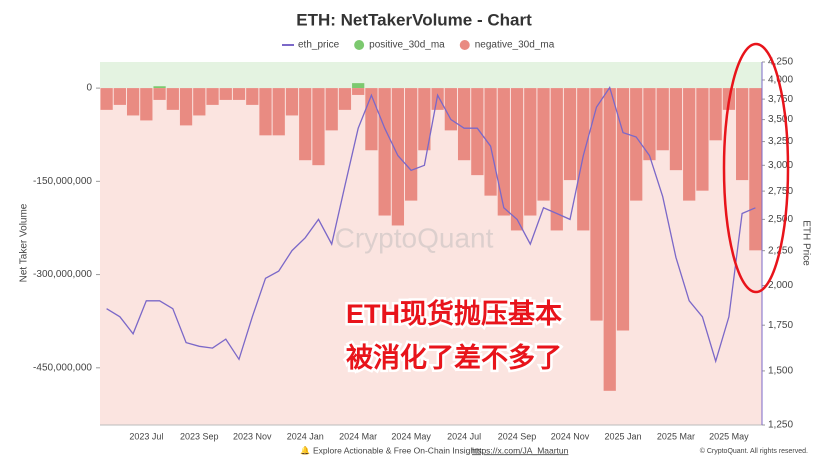 This screenshot has height=462, width=828. What do you see at coordinates (358, 436) in the screenshot?
I see `x-tick-label: 2024 Mar` at bounding box center [358, 436].